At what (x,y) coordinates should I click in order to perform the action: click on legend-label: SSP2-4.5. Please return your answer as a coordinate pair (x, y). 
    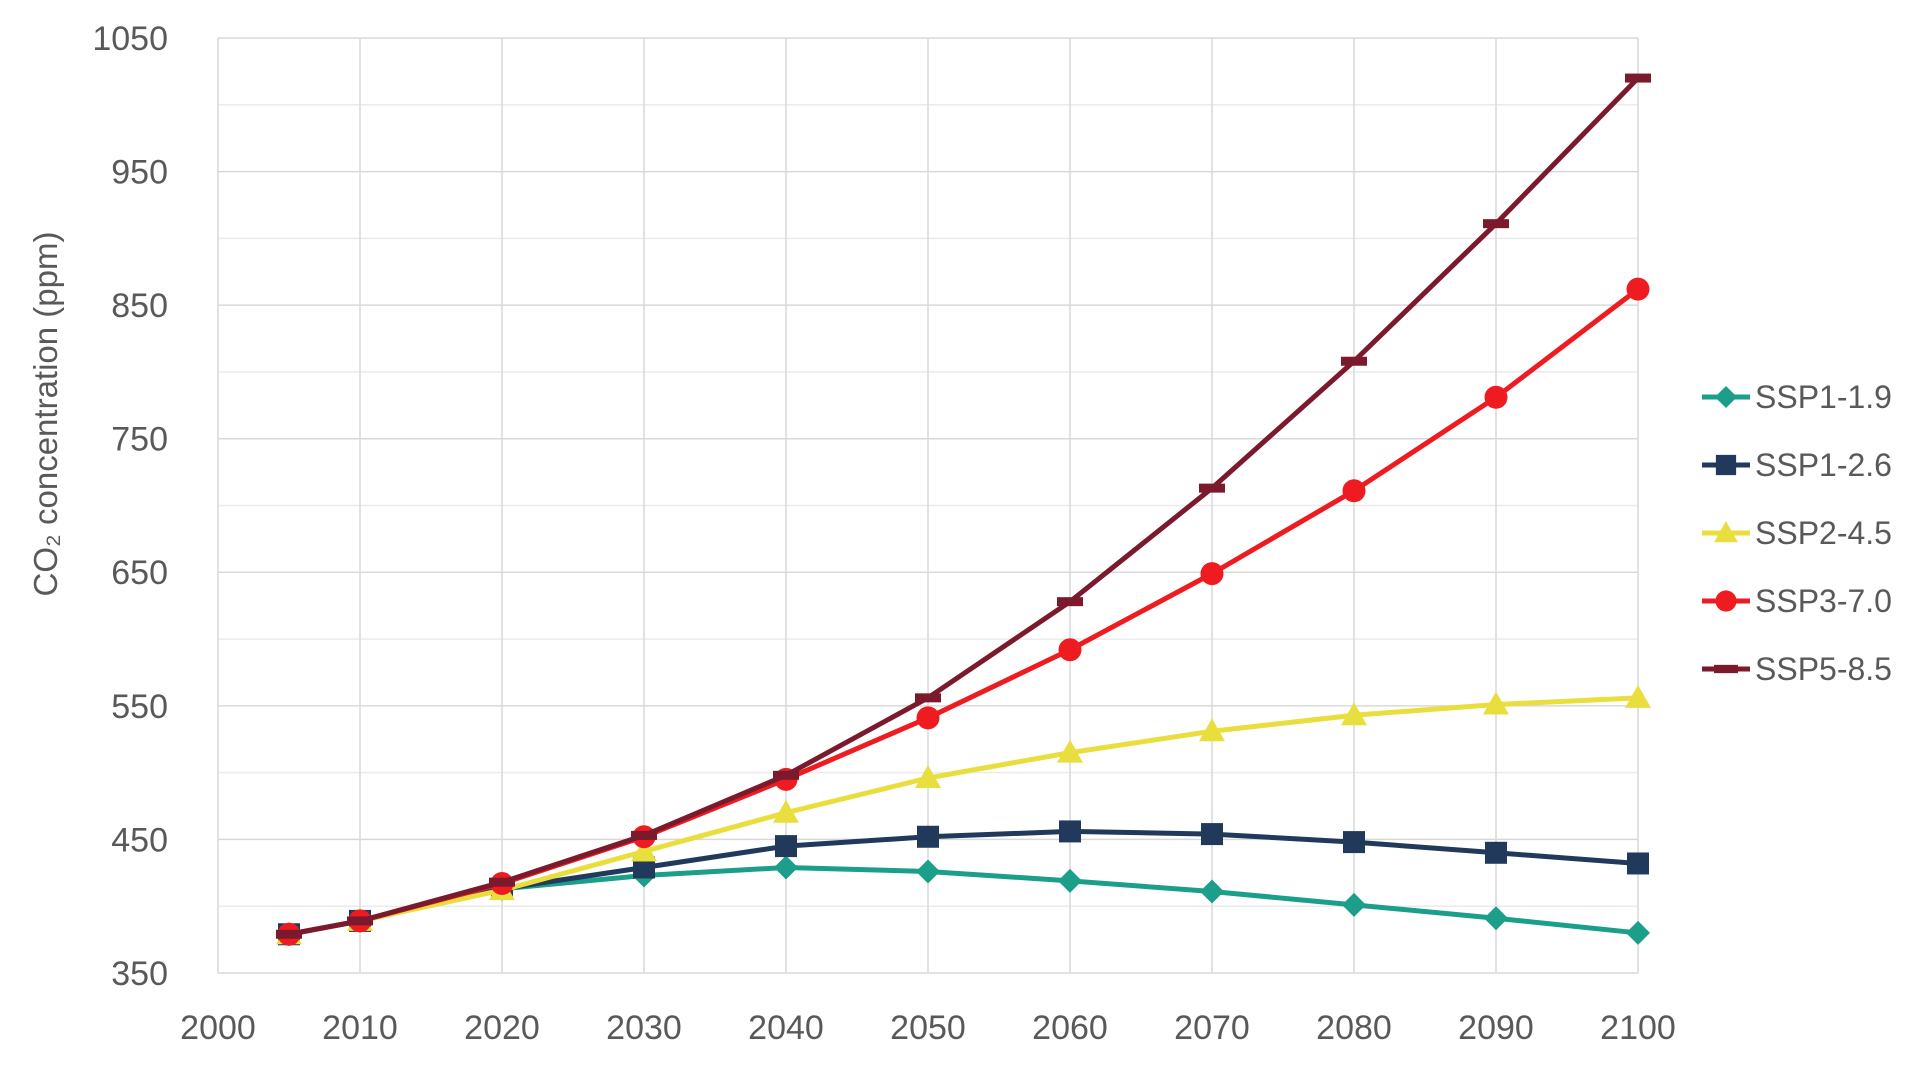
    Looking at the image, I should click on (1823, 532).